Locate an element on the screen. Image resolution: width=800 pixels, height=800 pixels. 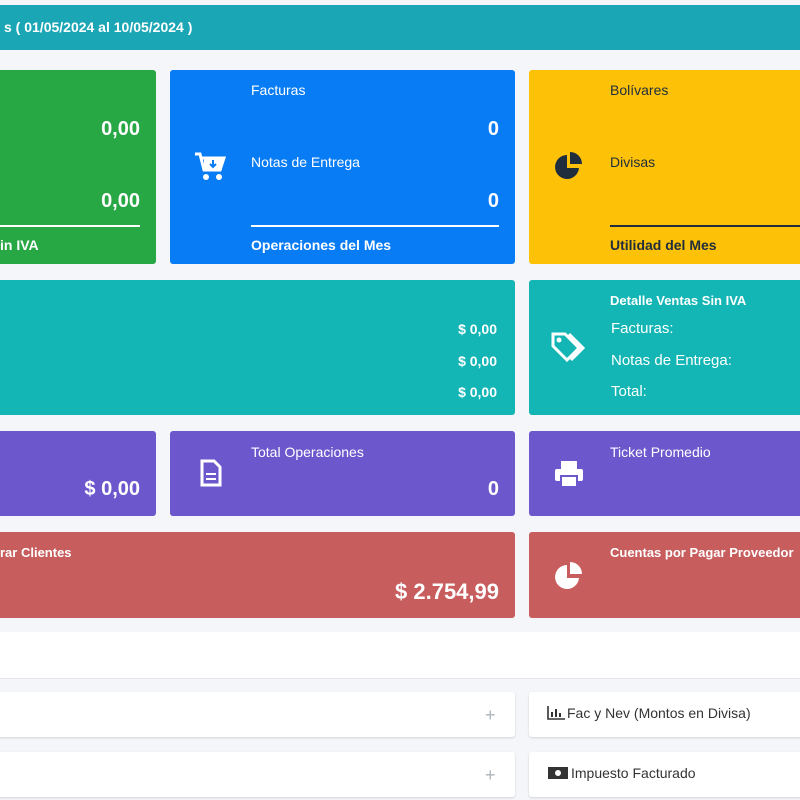
label: Notas de Entrega: is located at coordinates (671, 360).